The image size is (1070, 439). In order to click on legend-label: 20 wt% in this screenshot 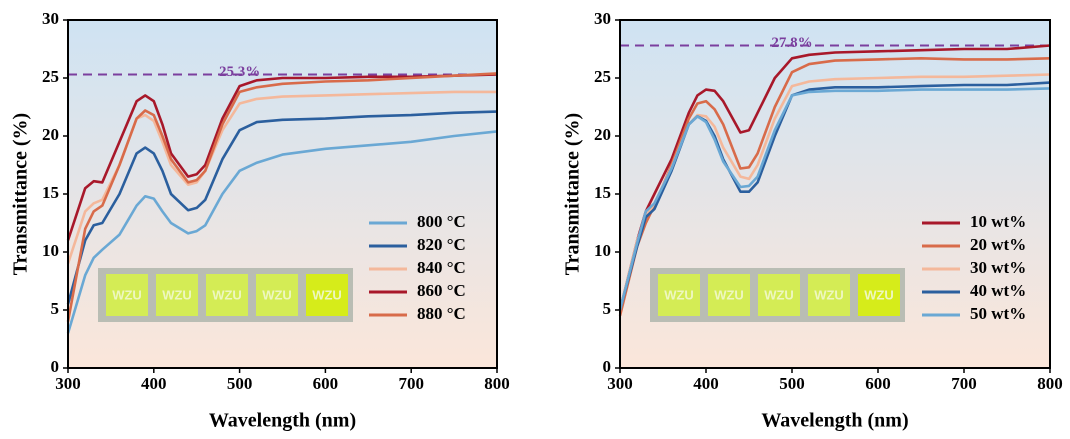, I will do `click(998, 244)`.